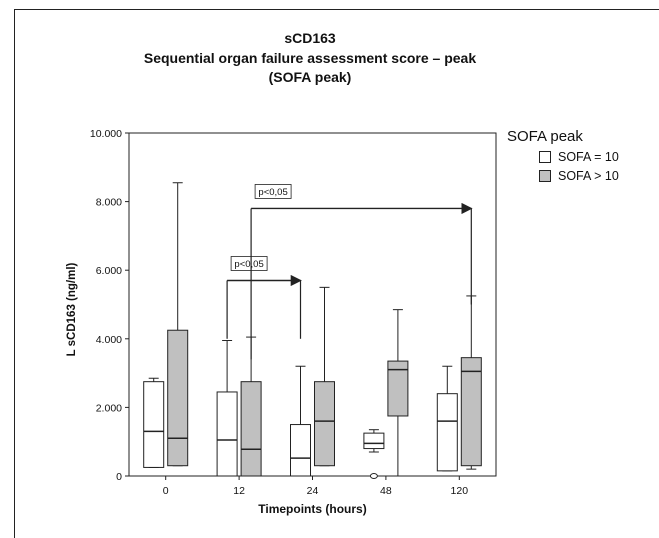 The height and width of the screenshot is (538, 659). I want to click on y-tick-label: 10.000, so click(106, 134).